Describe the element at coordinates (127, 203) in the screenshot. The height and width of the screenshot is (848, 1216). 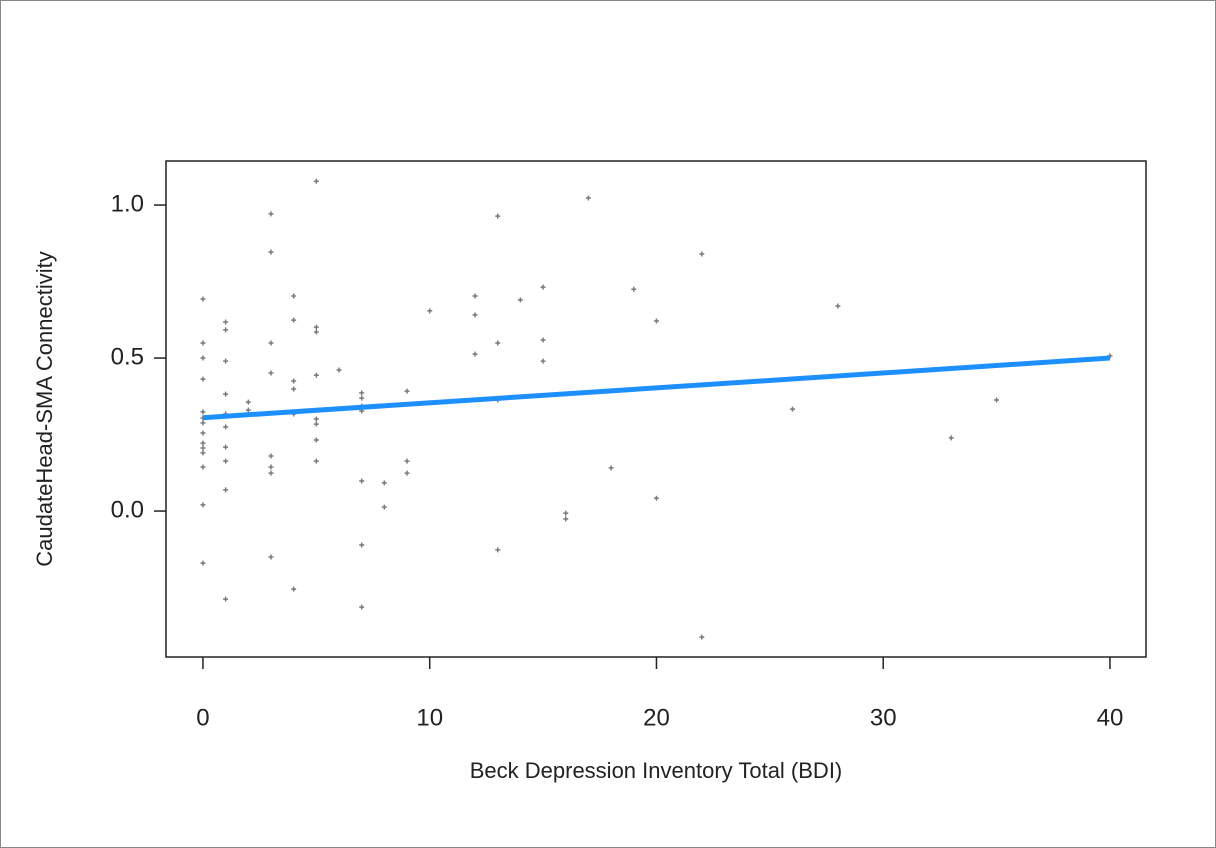
I see `y-tick-label: 1.0` at that location.